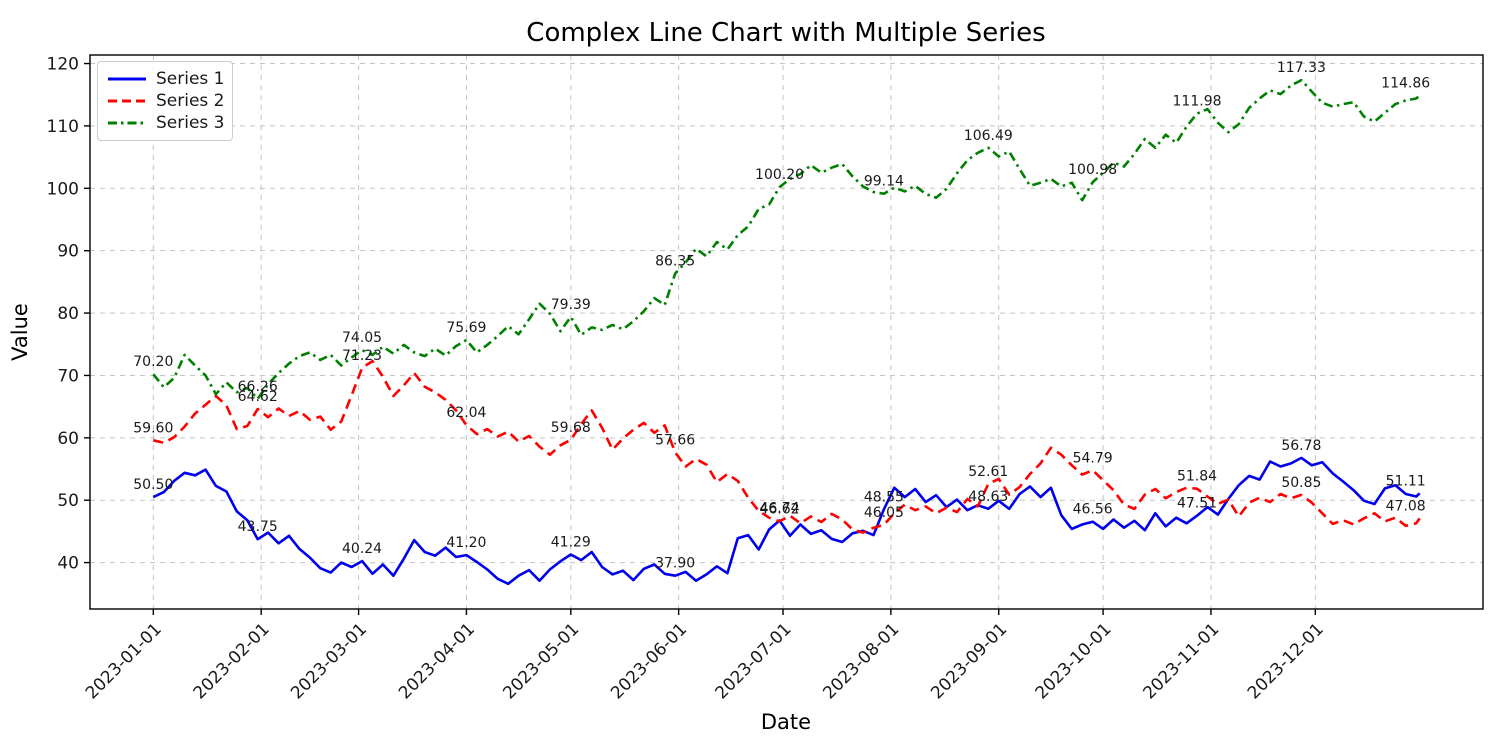 The height and width of the screenshot is (745, 1496). Describe the element at coordinates (1197, 102) in the screenshot. I see `annotation-label: 111.98` at that location.